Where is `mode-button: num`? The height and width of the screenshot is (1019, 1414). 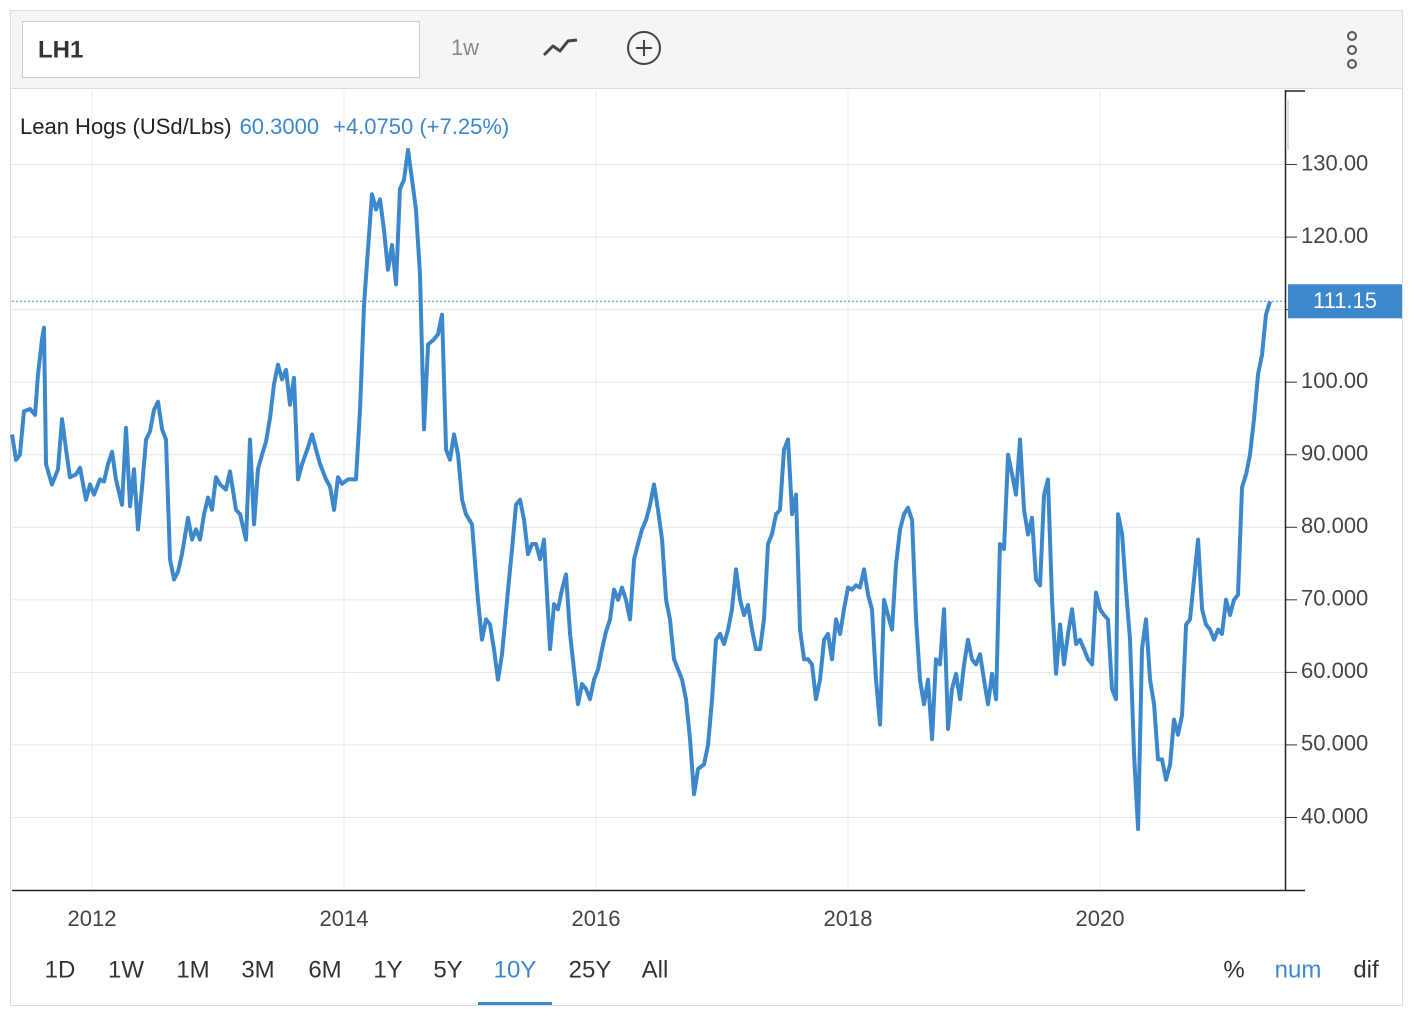 mode-button: num is located at coordinates (1298, 969).